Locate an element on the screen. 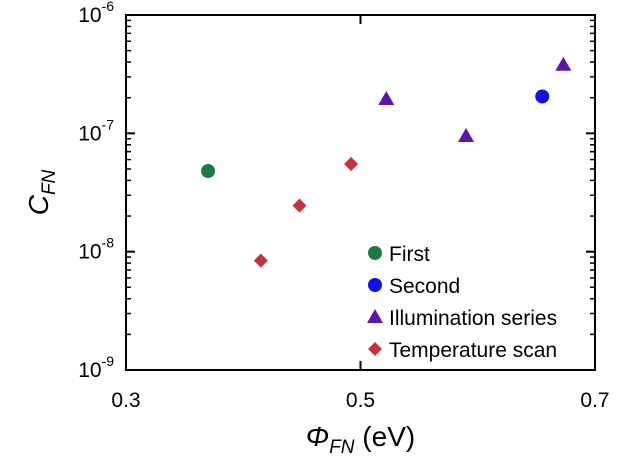 The image size is (625, 462). x-axis-symbol: Φ is located at coordinates (317, 436).